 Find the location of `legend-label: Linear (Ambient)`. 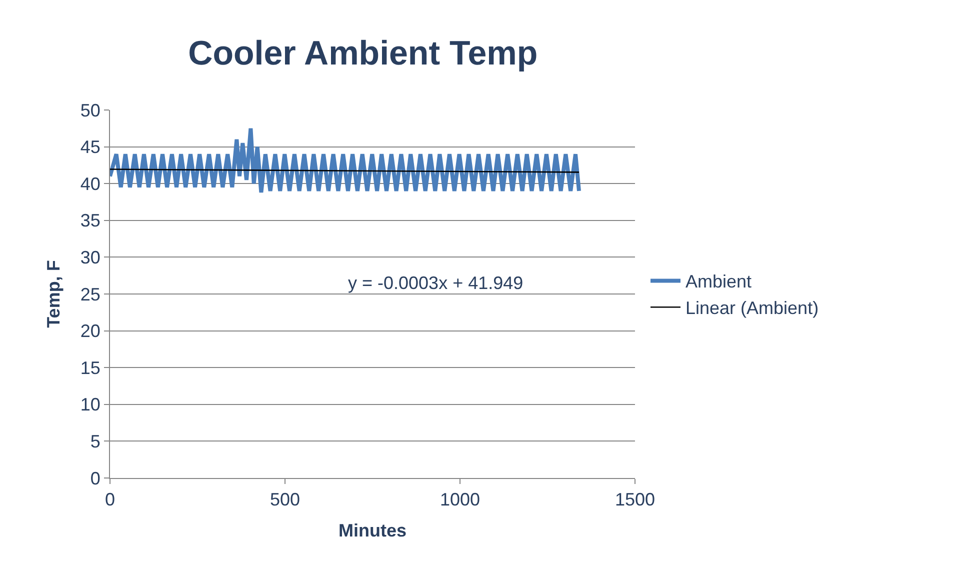

legend-label: Linear (Ambient) is located at coordinates (752, 308).